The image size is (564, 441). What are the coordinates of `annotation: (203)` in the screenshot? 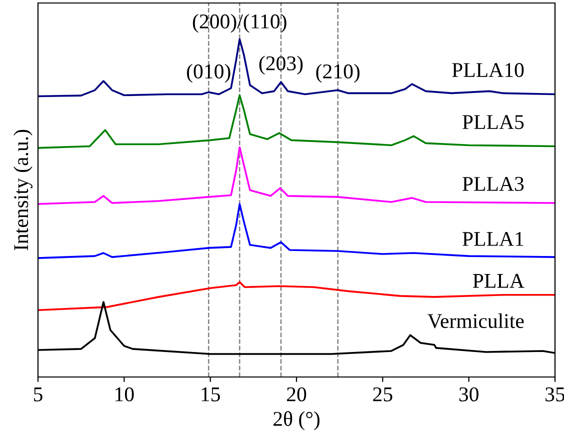 It's located at (281, 65).